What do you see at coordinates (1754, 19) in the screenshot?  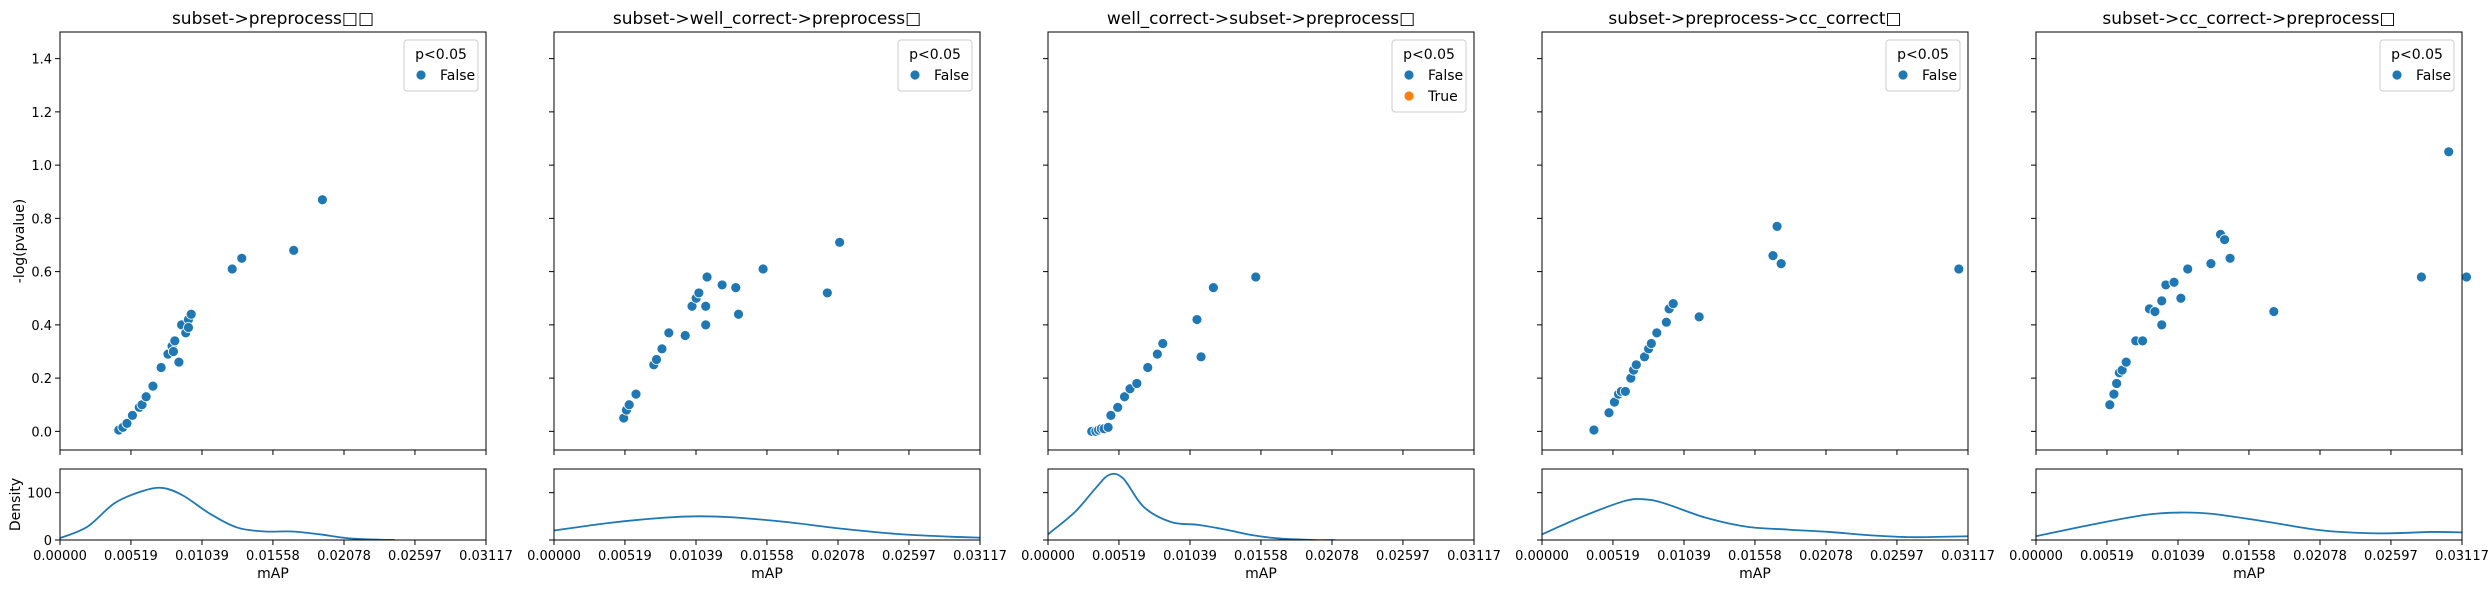 I see `panel-title: subset->preprocess->cc_correct□` at bounding box center [1754, 19].